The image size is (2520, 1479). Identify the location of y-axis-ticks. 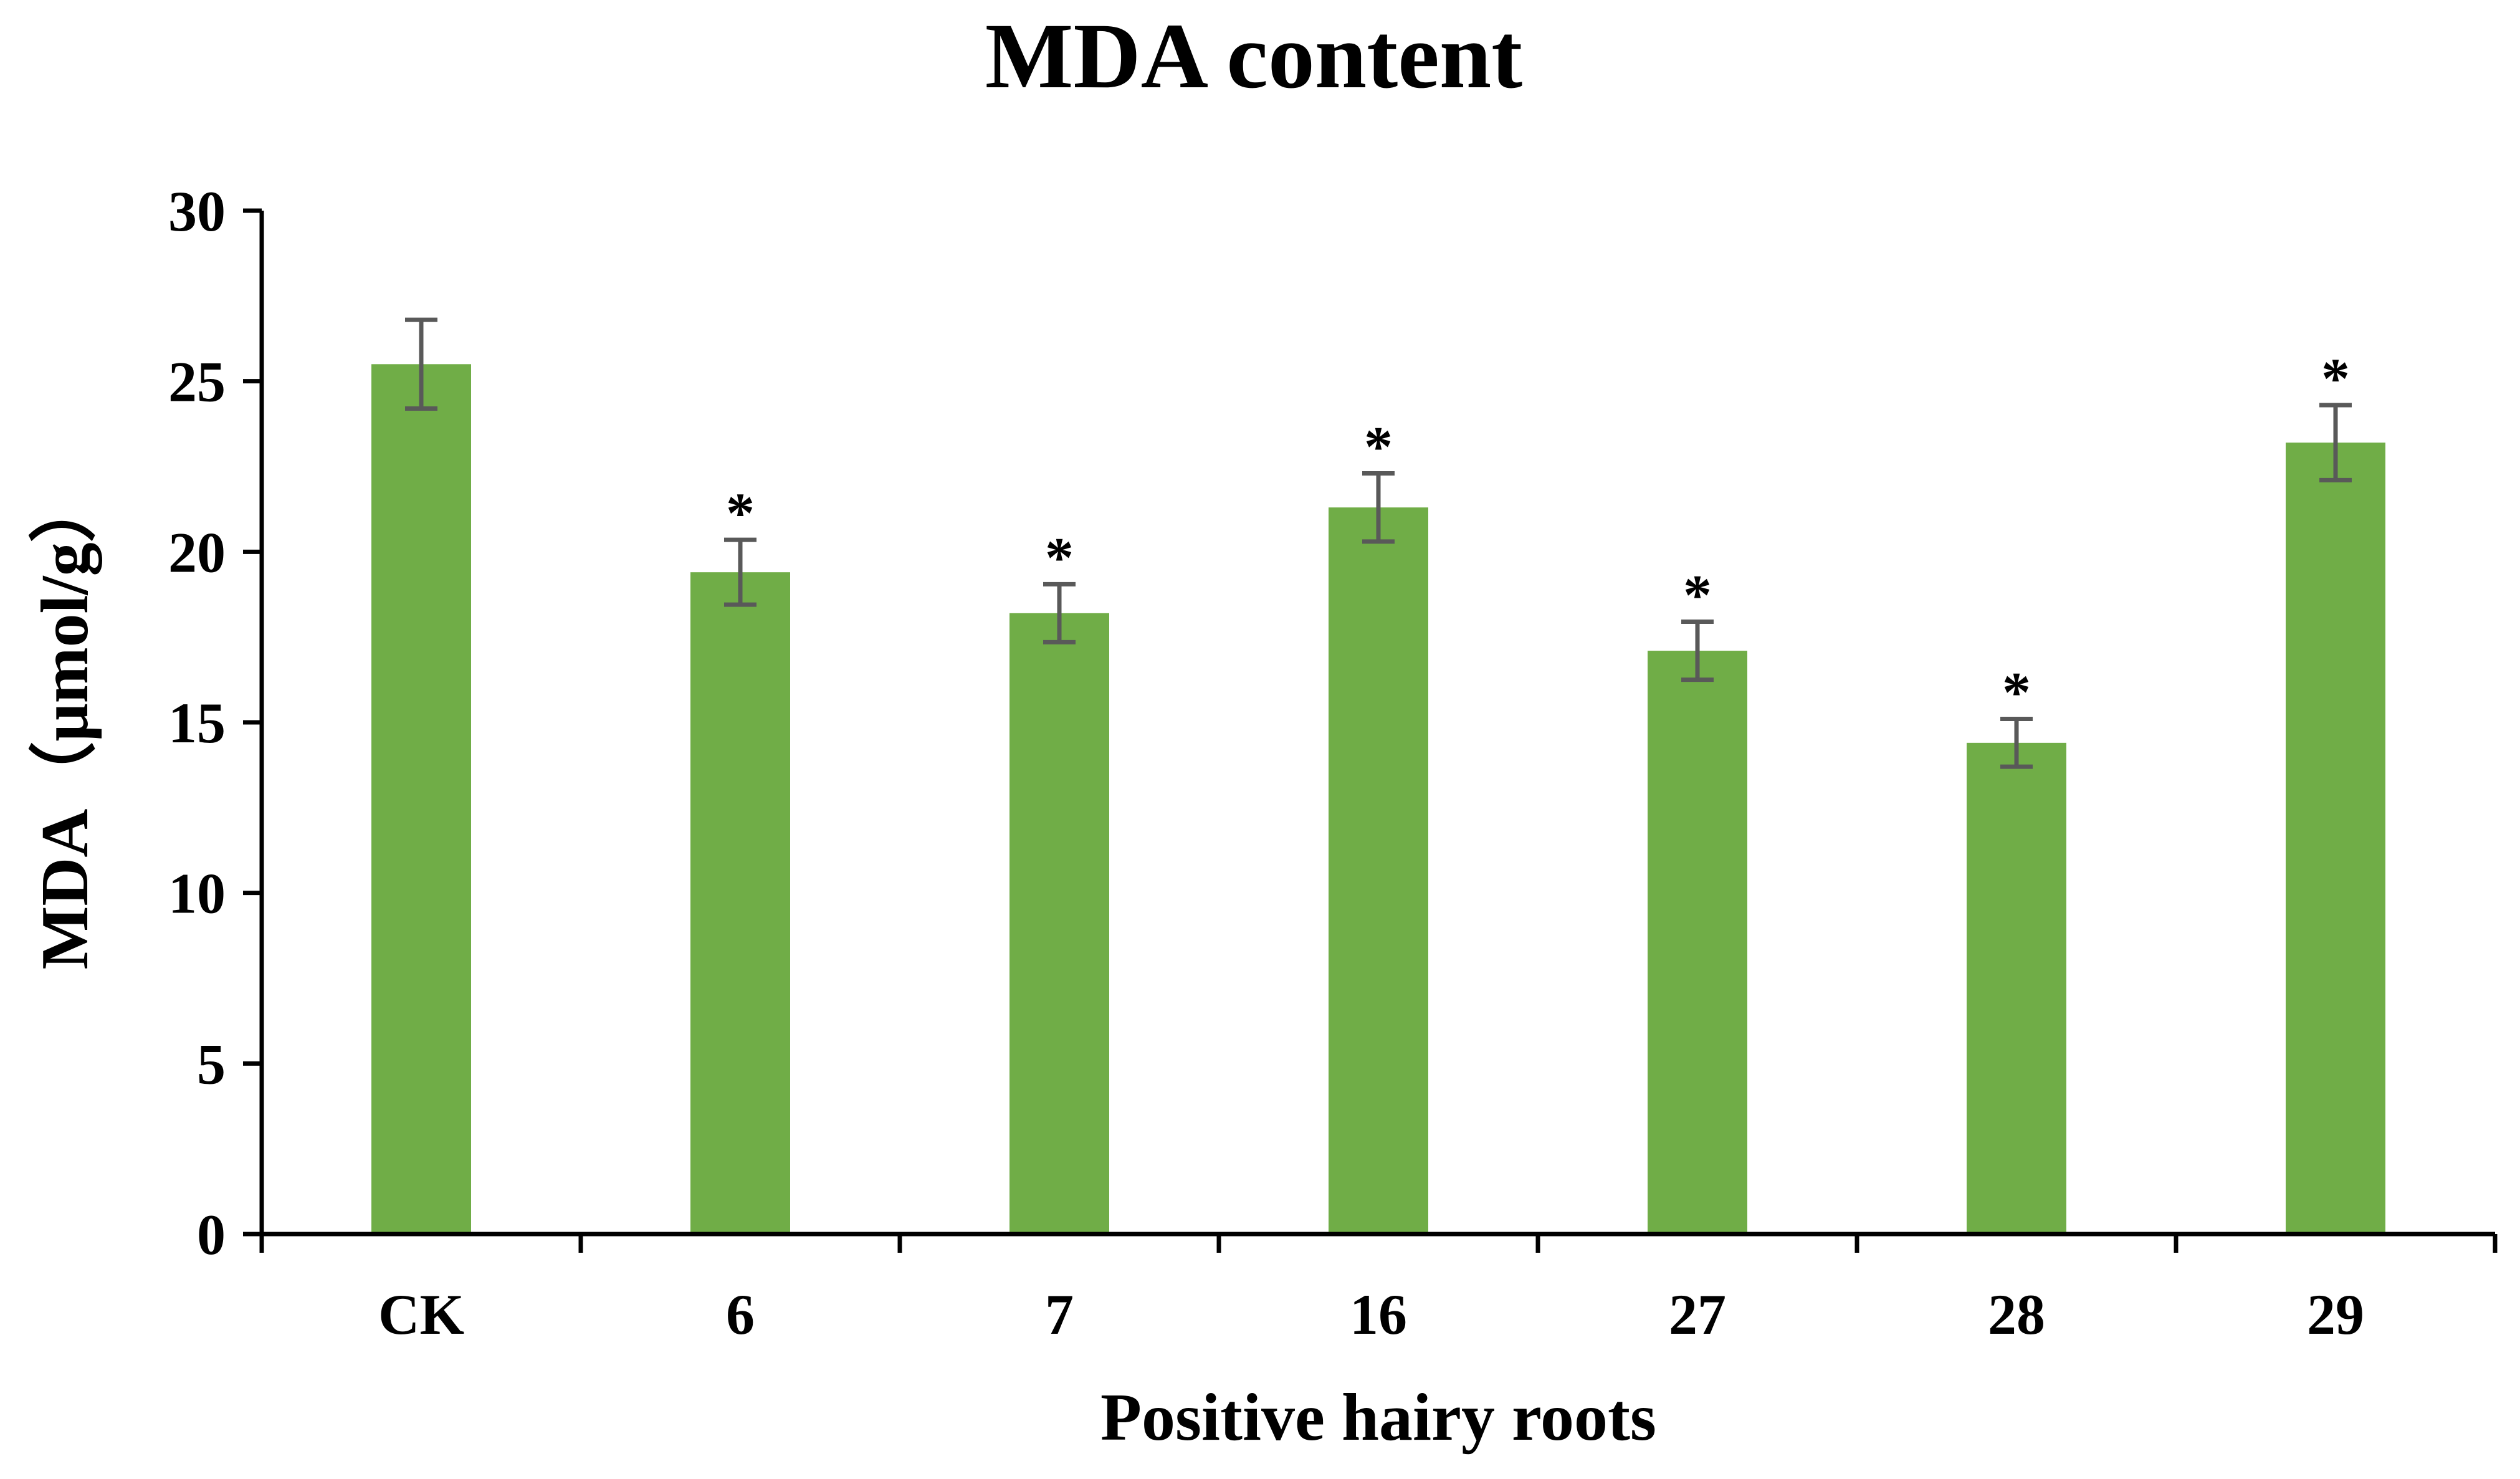
(252, 722).